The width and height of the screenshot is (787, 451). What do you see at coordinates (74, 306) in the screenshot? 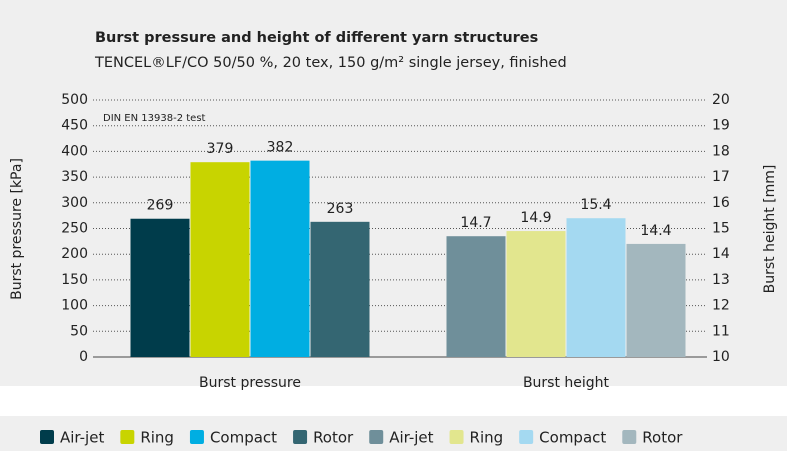
I see `y-tick-label: 100` at bounding box center [74, 306].